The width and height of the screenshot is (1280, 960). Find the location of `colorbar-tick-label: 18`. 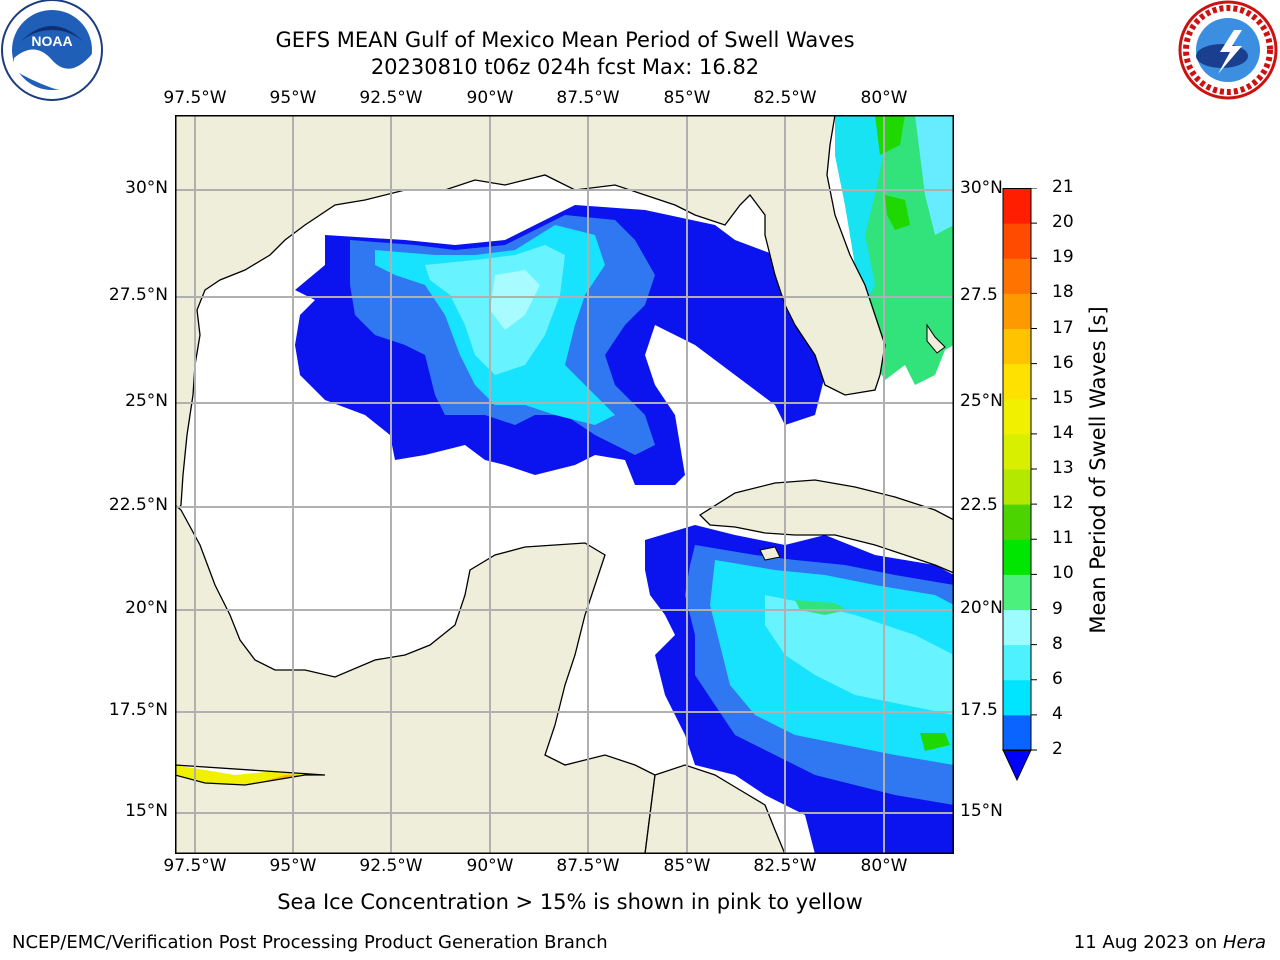

colorbar-tick-label: 18 is located at coordinates (1063, 292).